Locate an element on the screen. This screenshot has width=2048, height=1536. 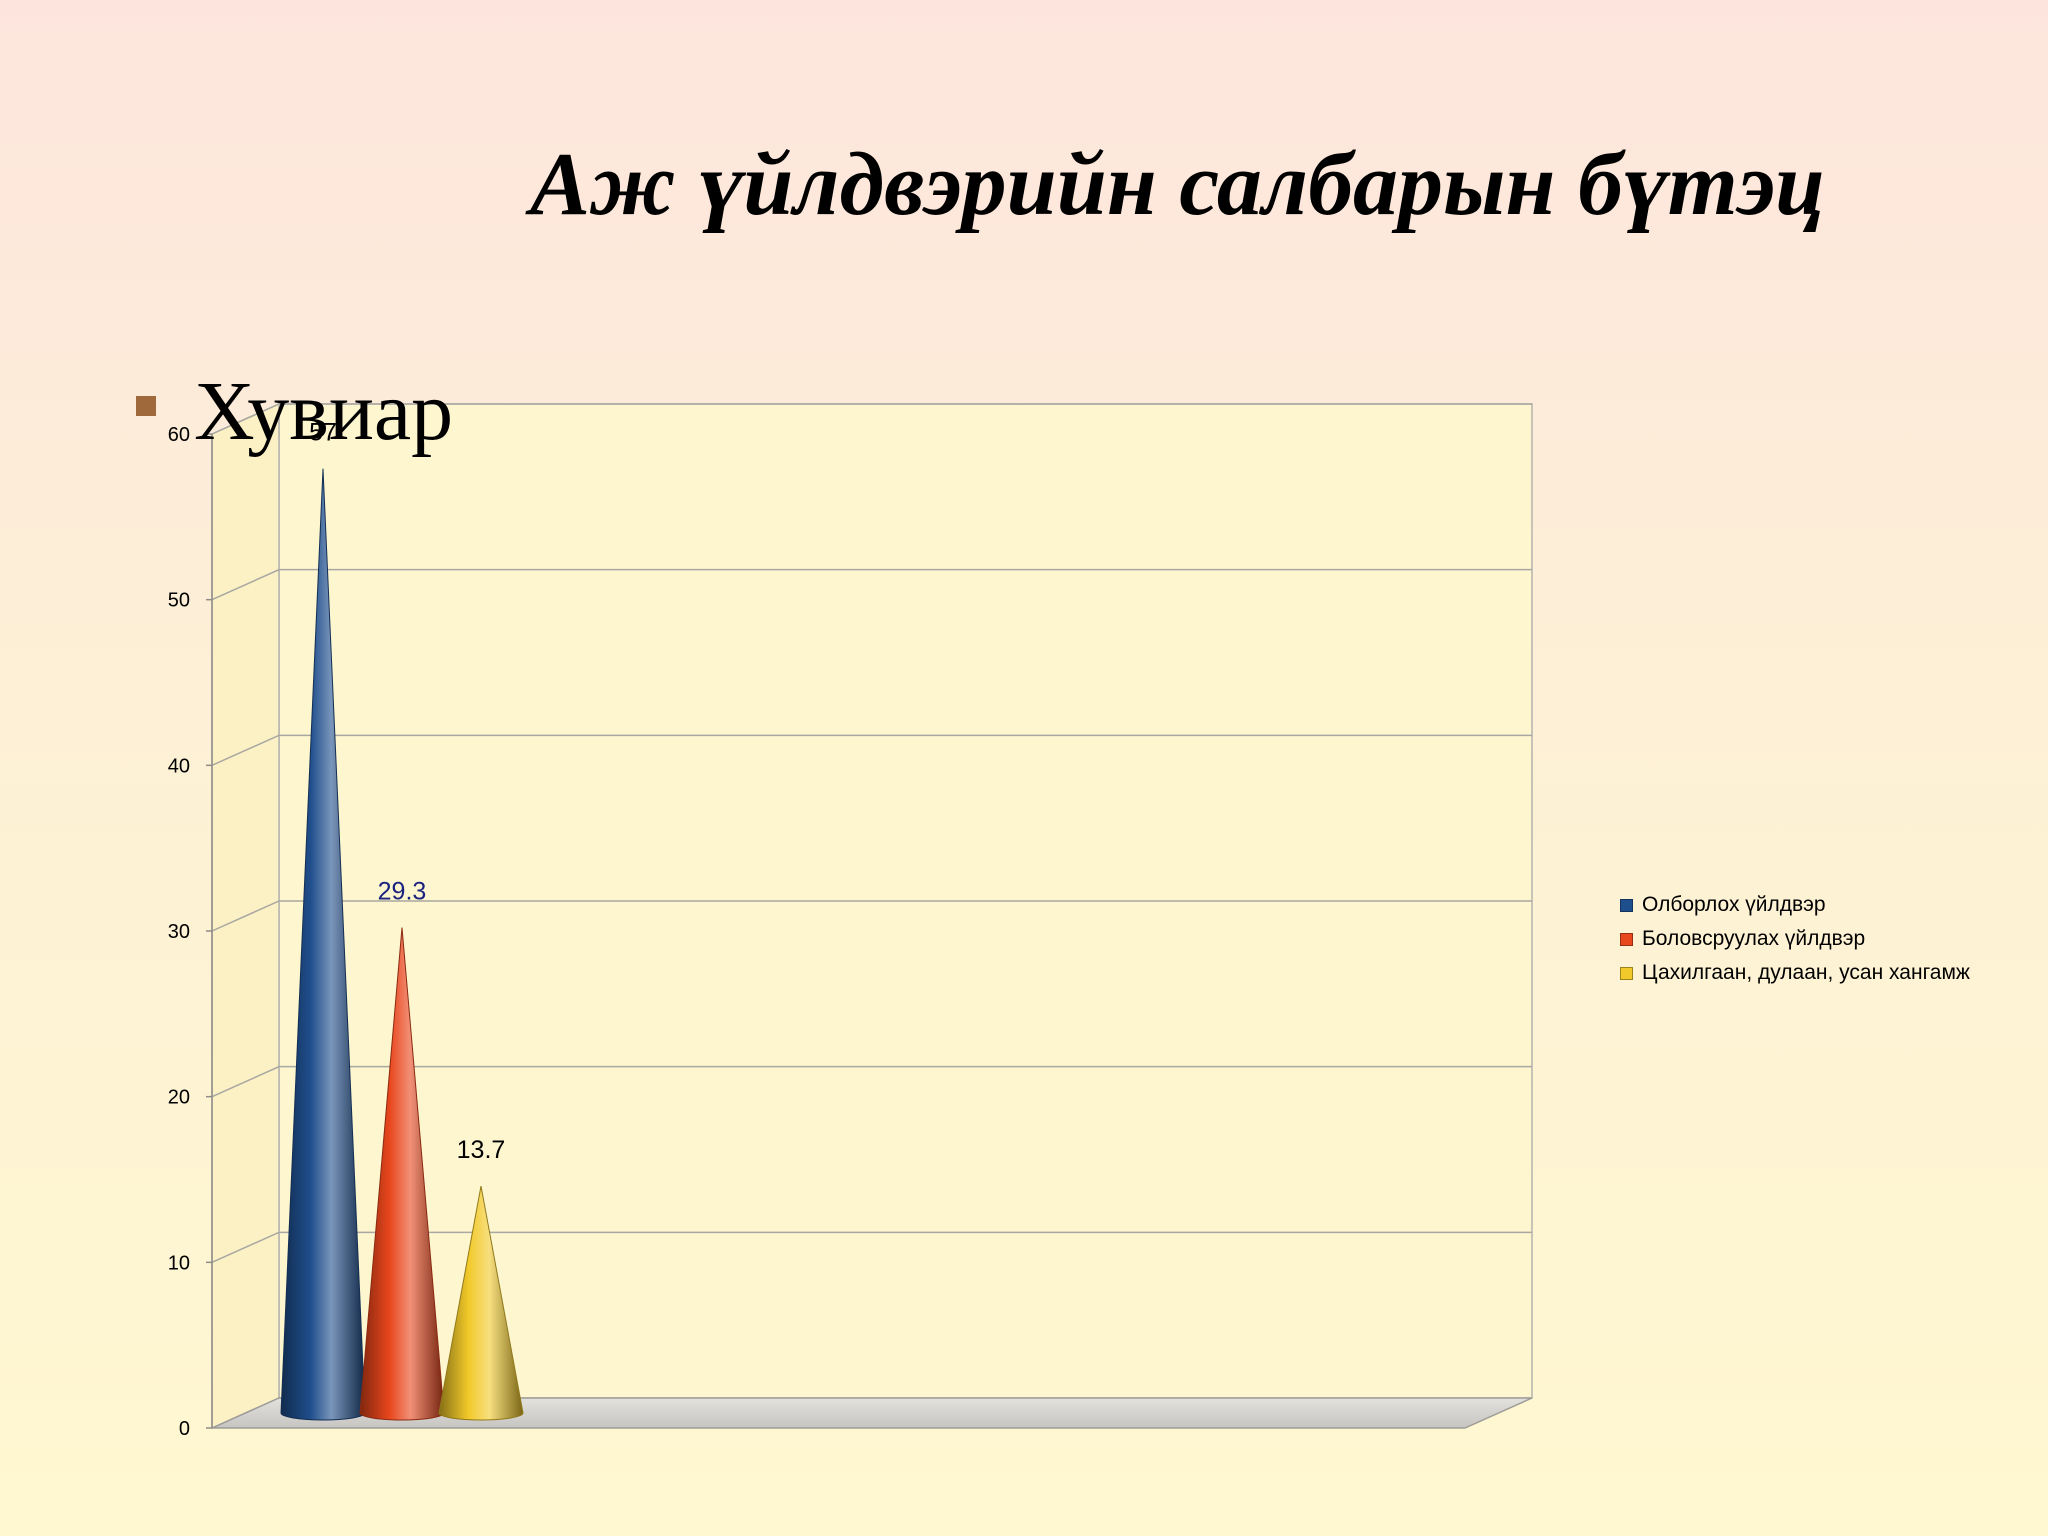
y-tick-label: 60 is located at coordinates (179, 435).